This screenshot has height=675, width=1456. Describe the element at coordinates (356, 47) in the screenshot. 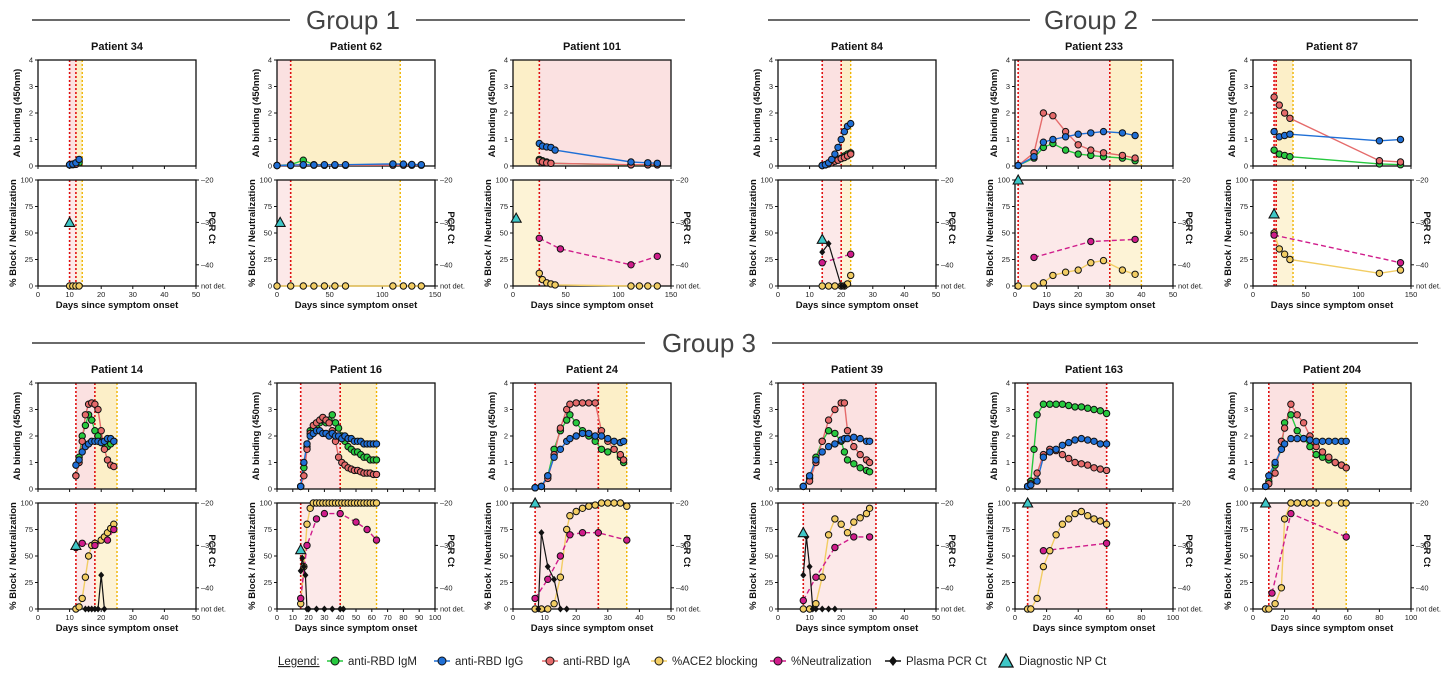

I see `panel-title: Patient 62` at that location.